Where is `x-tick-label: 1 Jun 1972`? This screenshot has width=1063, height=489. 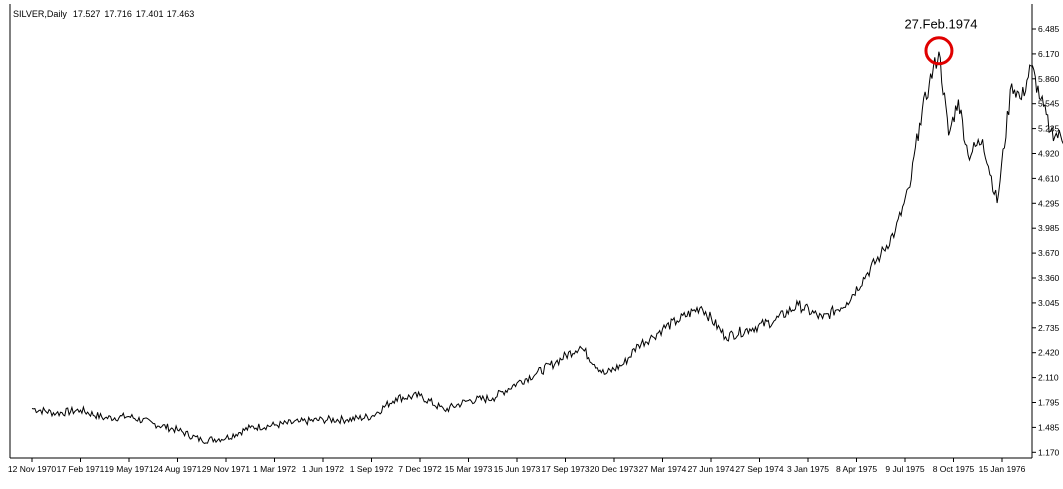 x-tick-label: 1 Jun 1972 is located at coordinates (323, 469).